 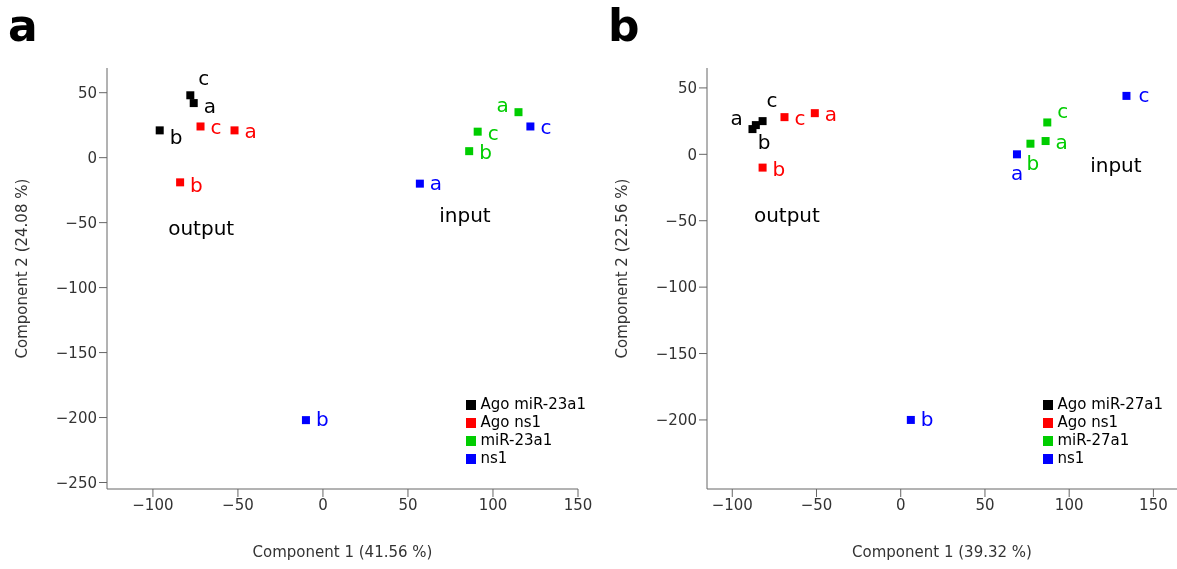 I want to click on chart-title: a, so click(x=23, y=25).